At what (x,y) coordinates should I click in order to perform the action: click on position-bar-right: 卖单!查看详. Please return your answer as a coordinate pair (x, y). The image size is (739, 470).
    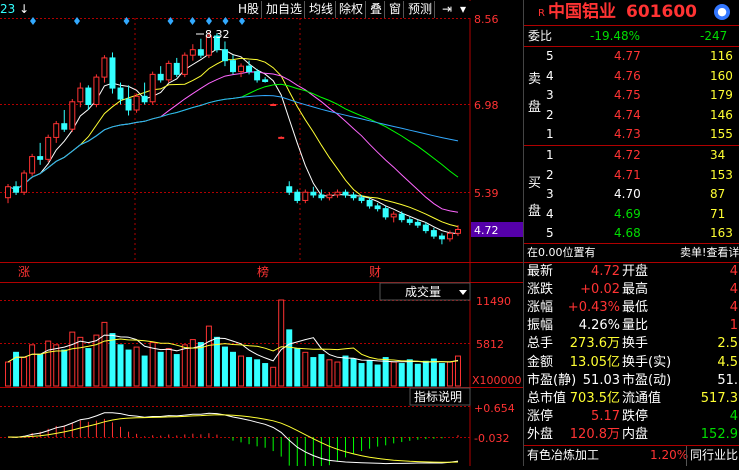
    Looking at the image, I should click on (709, 252).